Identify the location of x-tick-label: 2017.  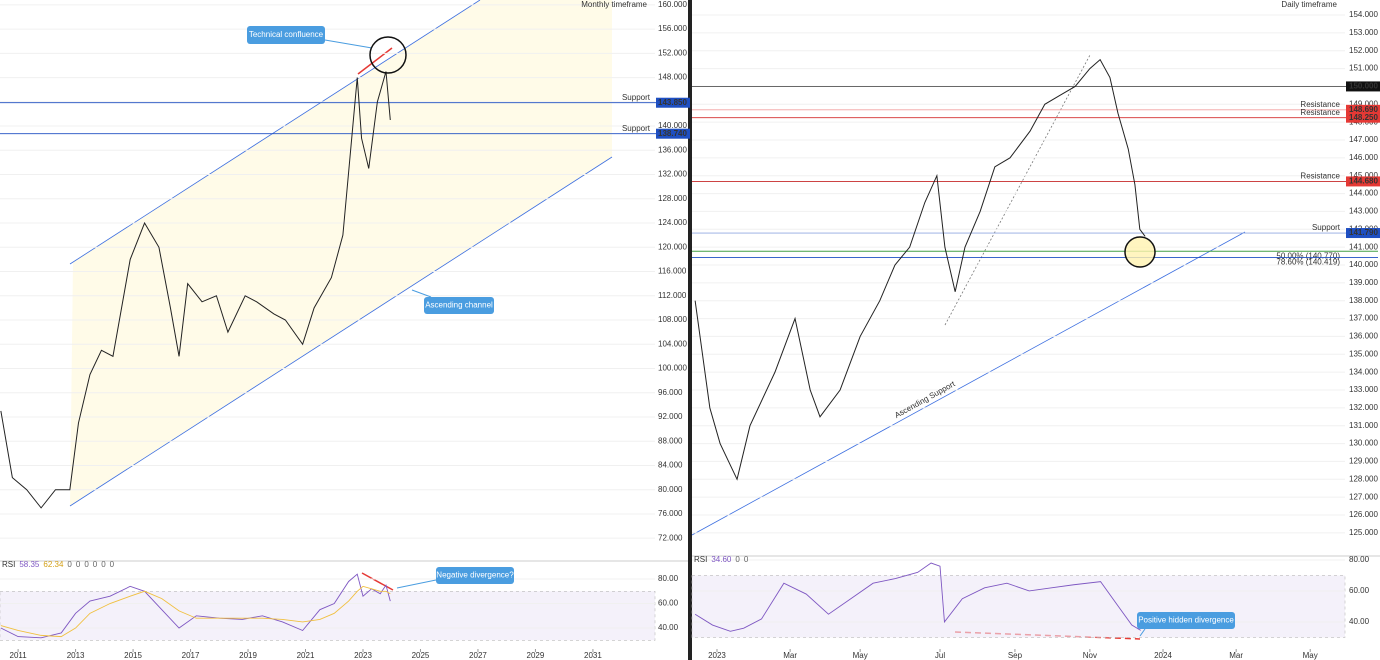
(191, 655).